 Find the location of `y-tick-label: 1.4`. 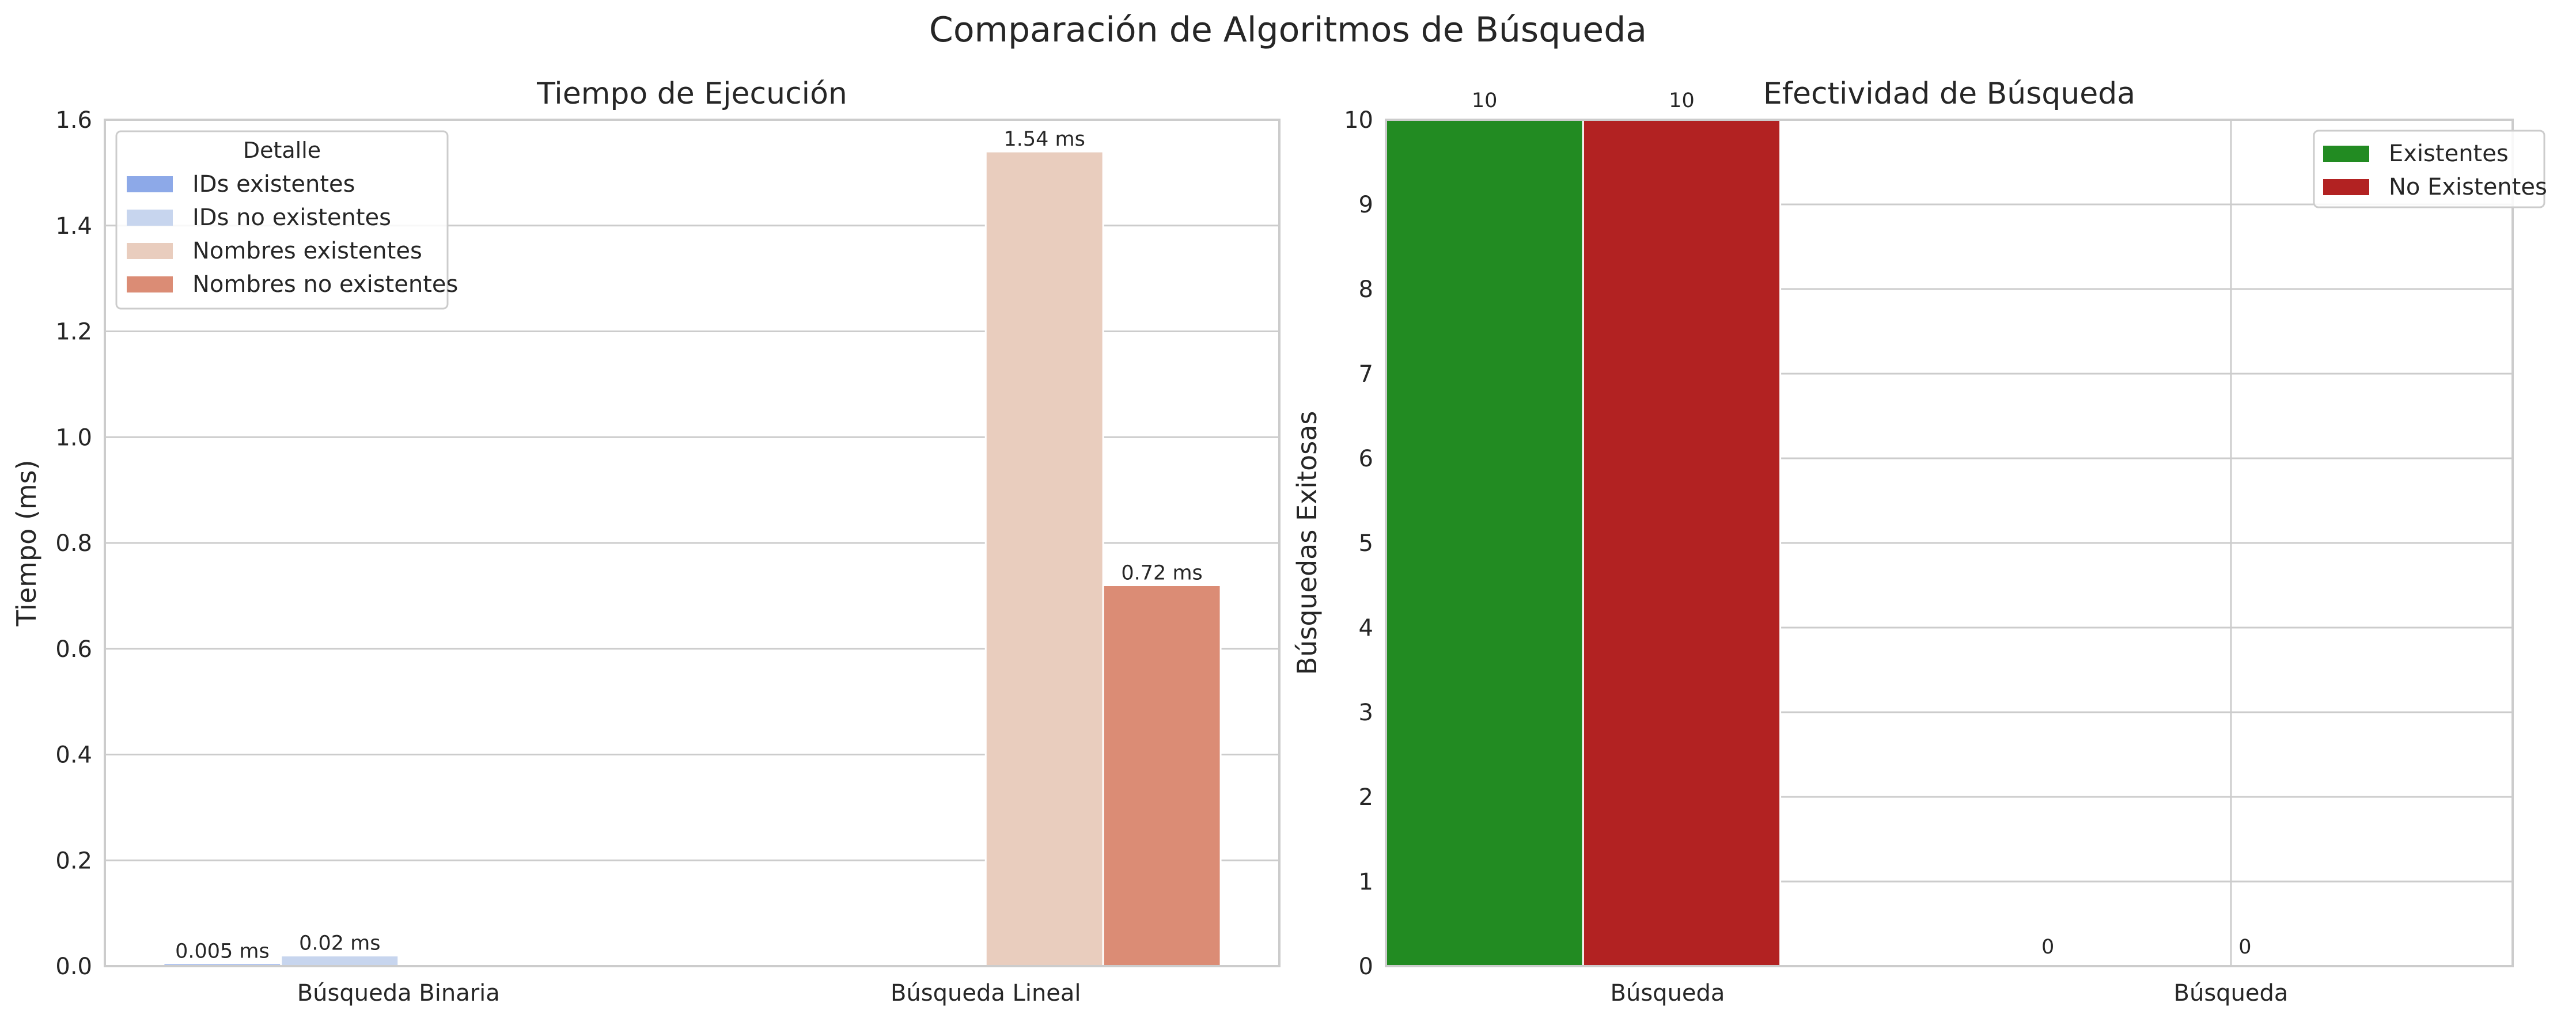

y-tick-label: 1.4 is located at coordinates (73, 226).